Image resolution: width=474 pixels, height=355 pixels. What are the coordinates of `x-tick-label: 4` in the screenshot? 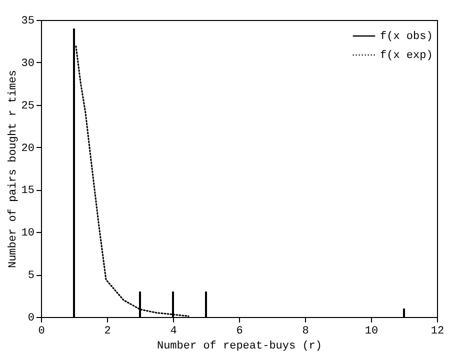 It's located at (174, 332).